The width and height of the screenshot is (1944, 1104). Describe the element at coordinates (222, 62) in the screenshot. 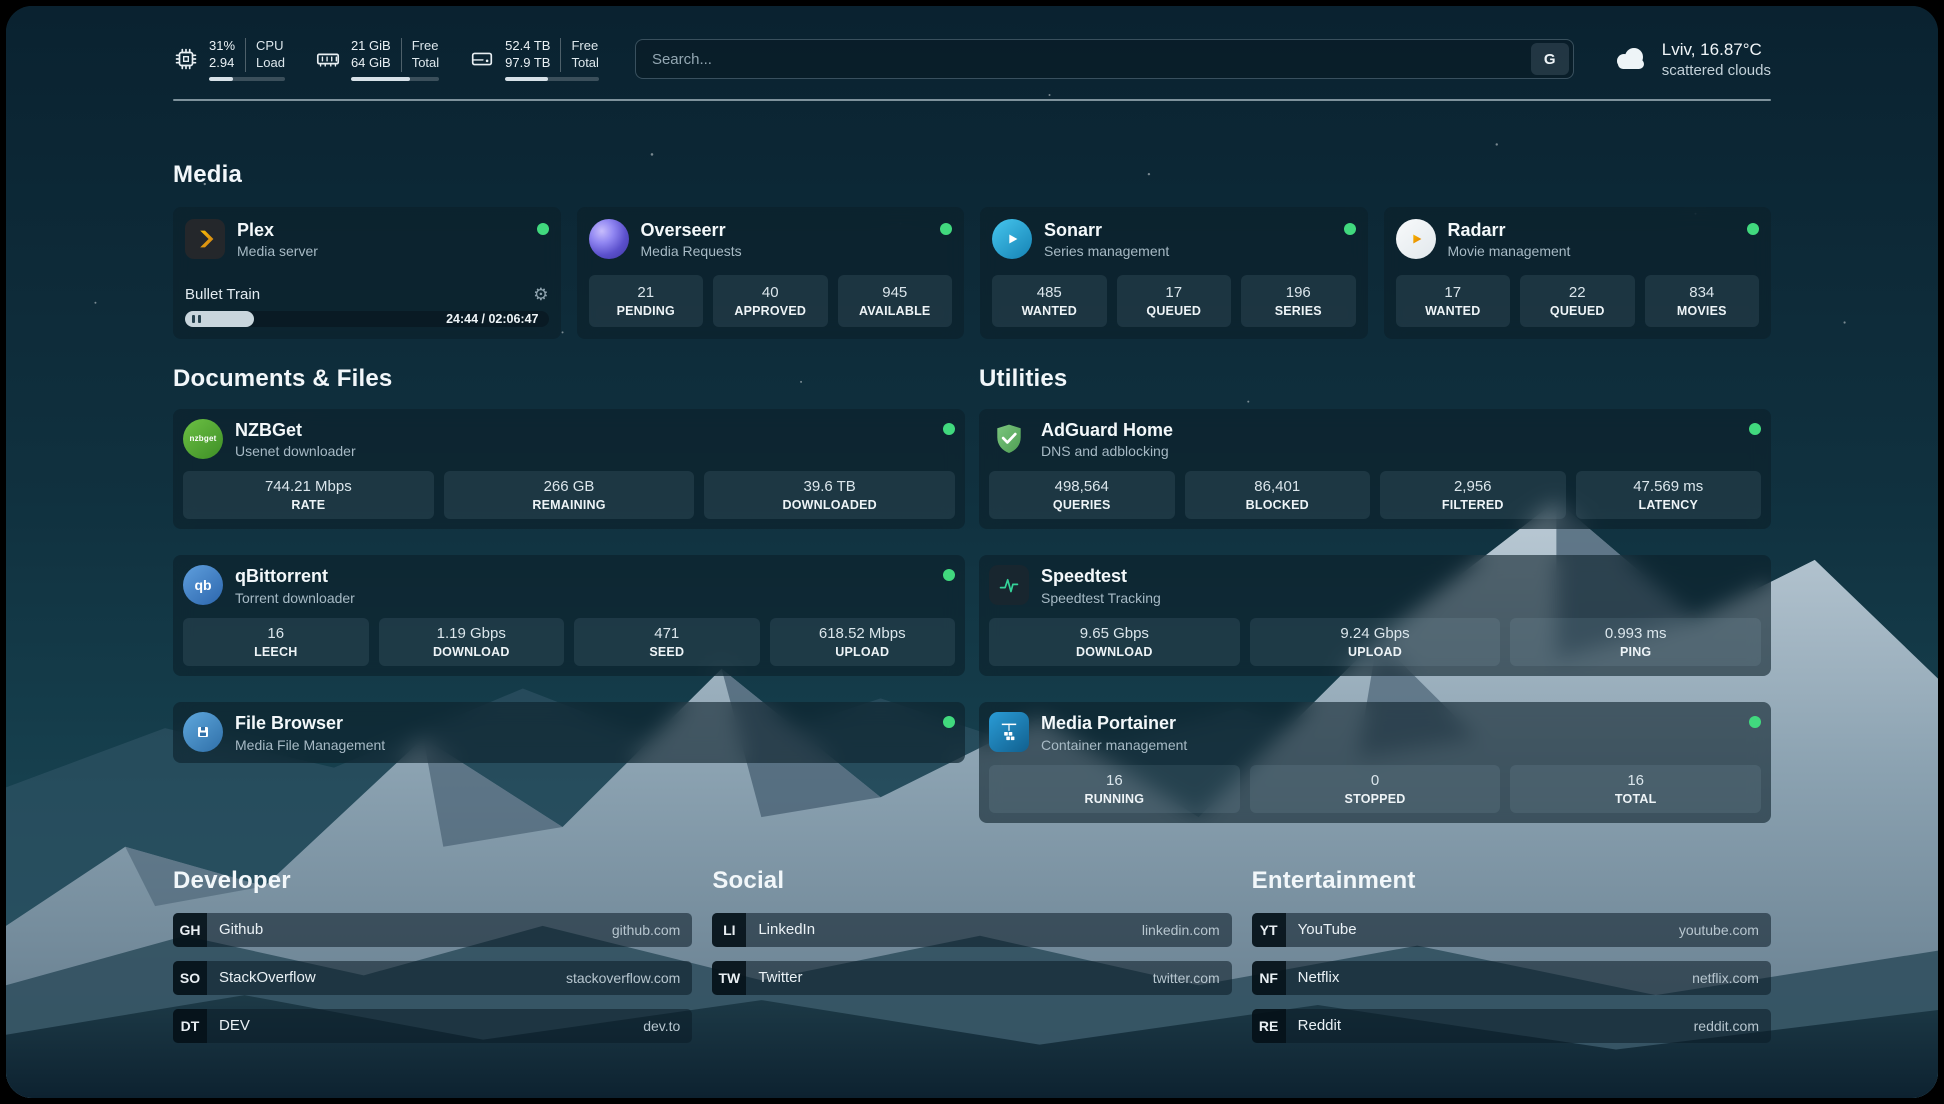

I see `cpu-load-value: 2.94` at that location.